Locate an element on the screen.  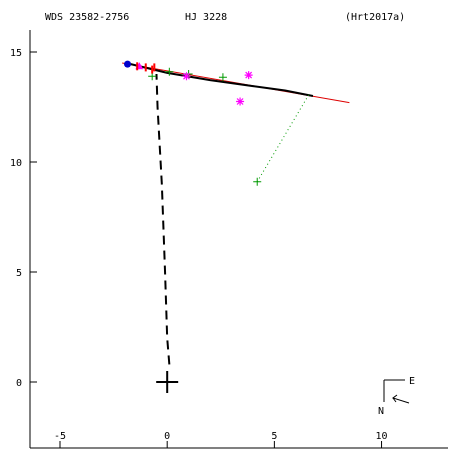
x-tick-label: -5 is located at coordinates (60, 436).